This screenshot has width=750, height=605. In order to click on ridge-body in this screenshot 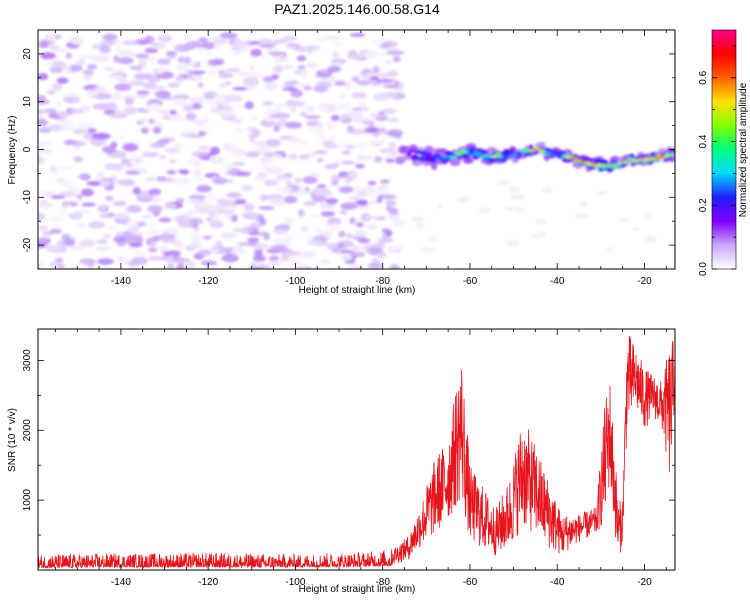, I will do `click(409, 154)`.